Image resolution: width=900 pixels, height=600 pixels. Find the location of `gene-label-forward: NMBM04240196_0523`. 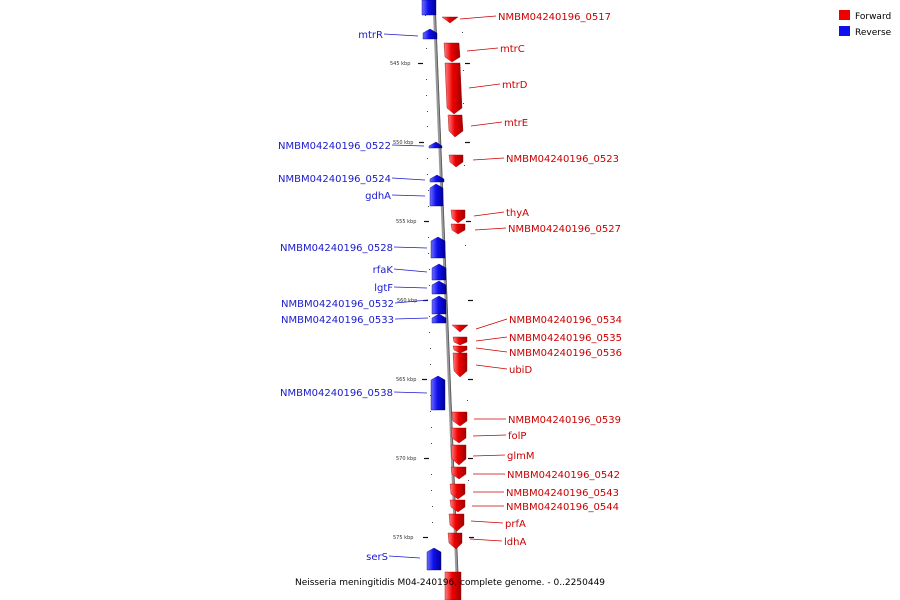

gene-label-forward: NMBM04240196_0523 is located at coordinates (562, 159).